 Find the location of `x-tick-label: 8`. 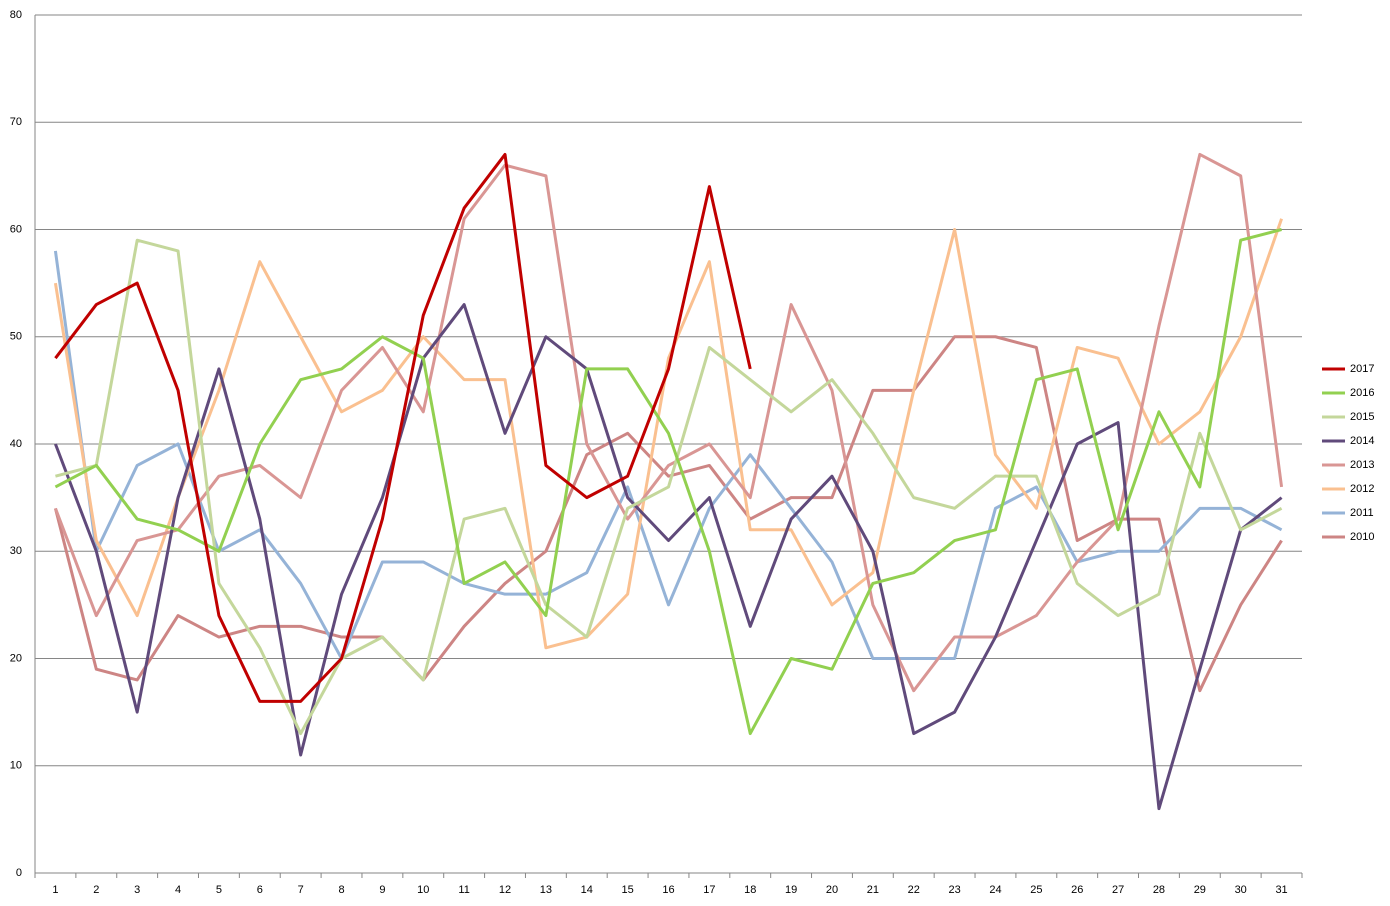

x-tick-label: 8 is located at coordinates (341, 890).